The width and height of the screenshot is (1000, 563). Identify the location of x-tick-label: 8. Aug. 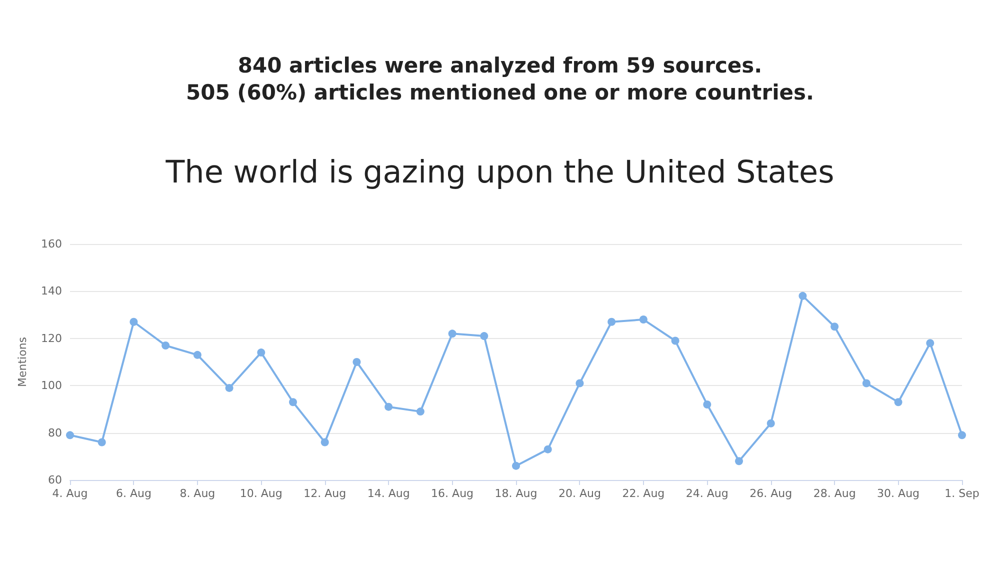
(198, 493).